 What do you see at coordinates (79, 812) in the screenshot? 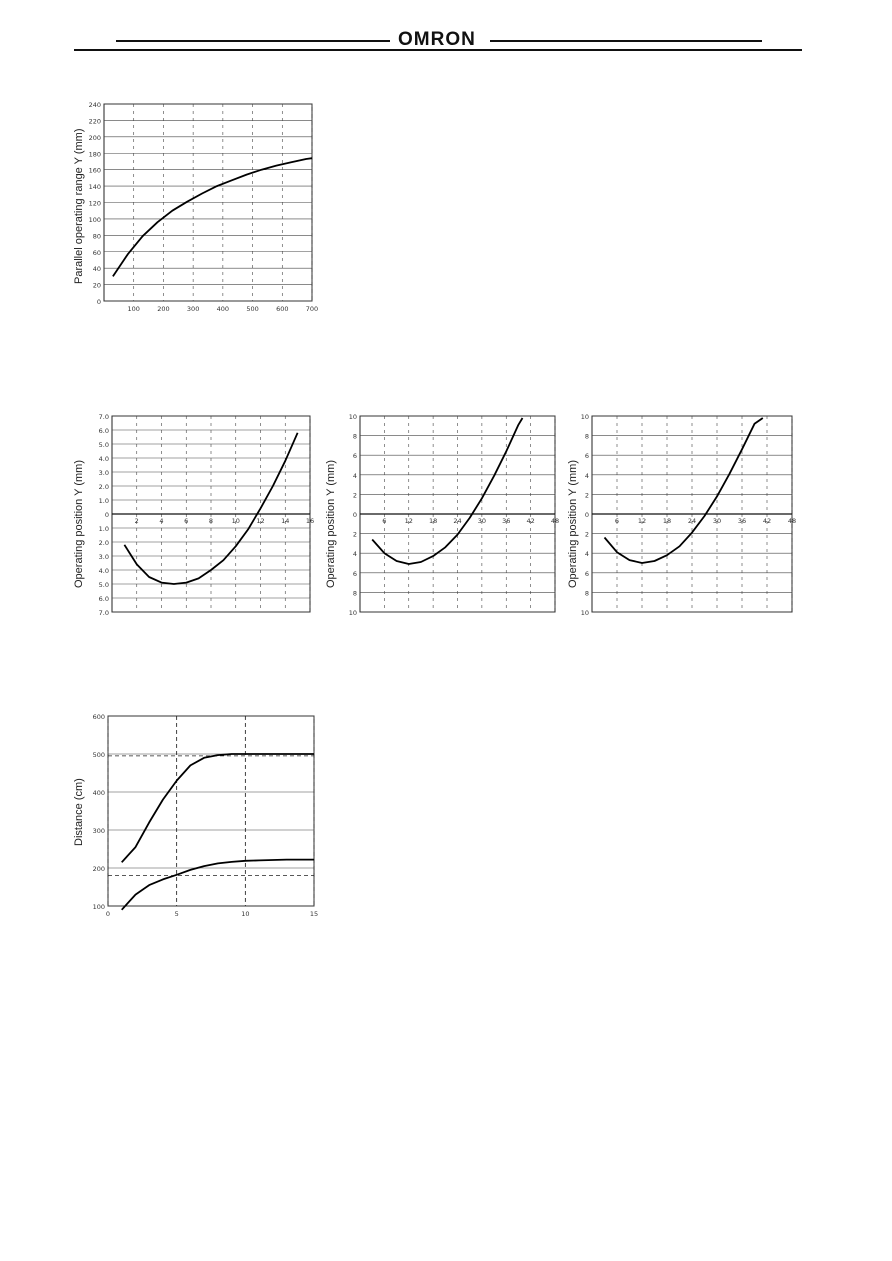
I see `y-axis-label: Distance (cm)` at bounding box center [79, 812].